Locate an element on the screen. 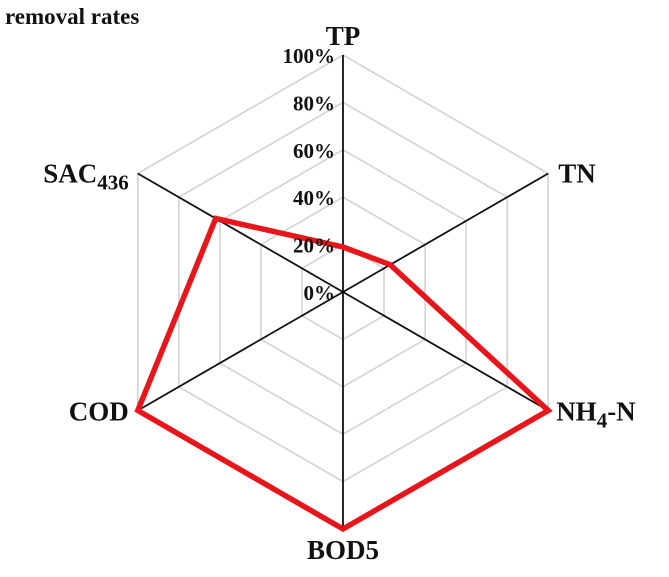 This screenshot has height=577, width=669. category-label-tn: TN is located at coordinates (577, 174).